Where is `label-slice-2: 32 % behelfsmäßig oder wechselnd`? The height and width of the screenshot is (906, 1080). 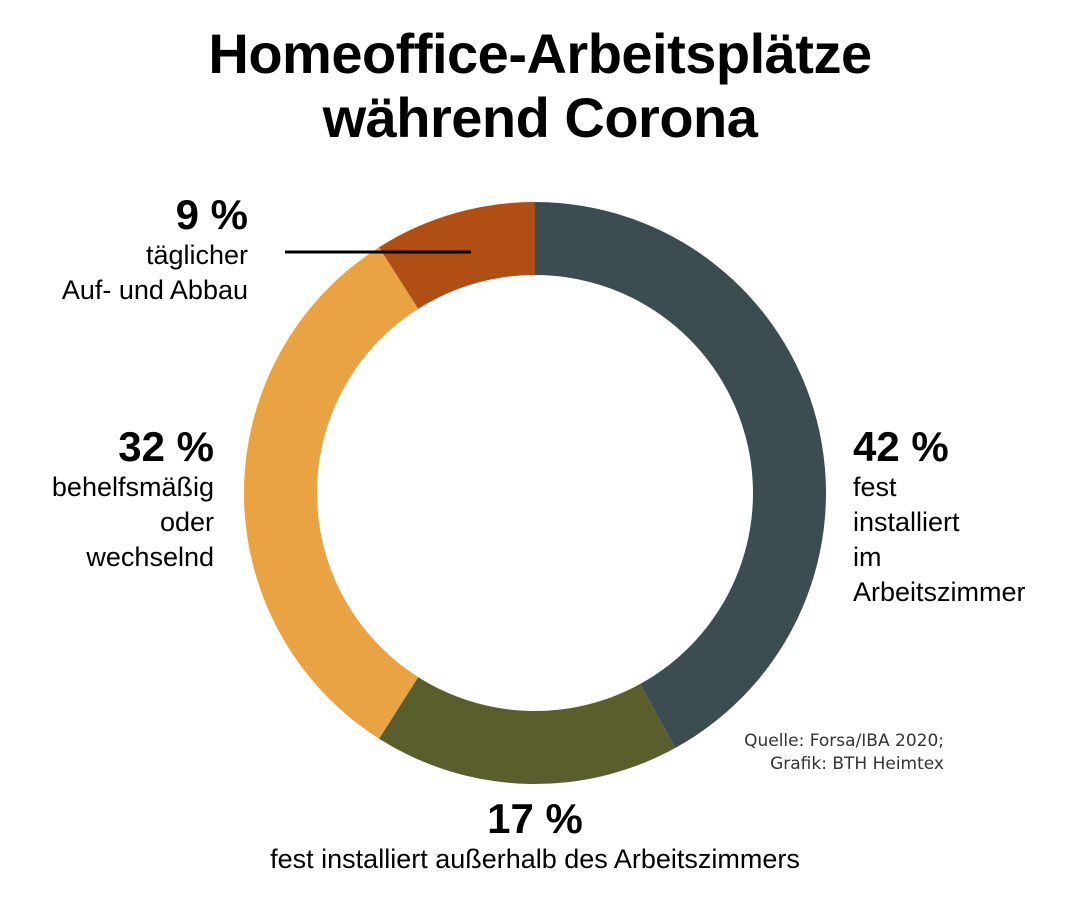
label-slice-2: 32 % behelfsmäßig oder wechselnd is located at coordinates (133, 499).